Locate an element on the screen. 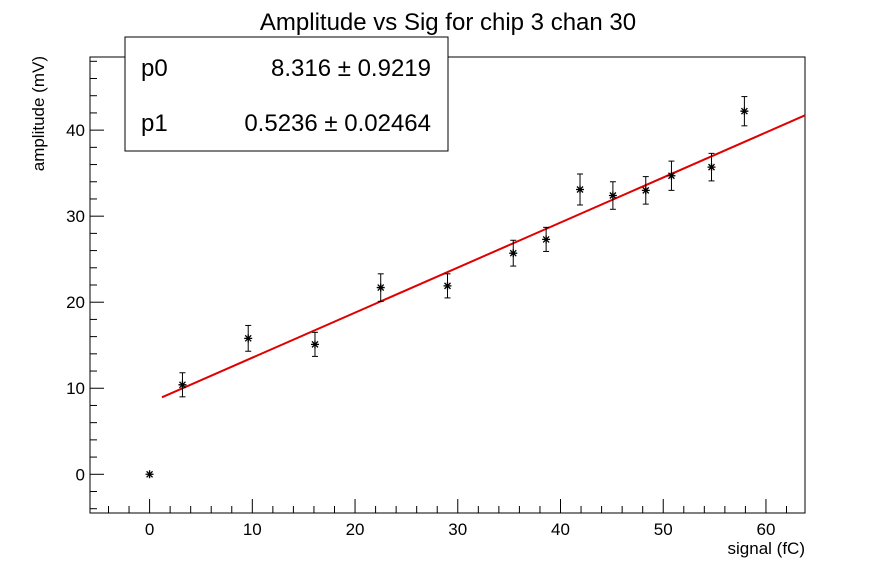 Image resolution: width=896 pixels, height=572 pixels. y-tick-label: 10 is located at coordinates (75, 388).